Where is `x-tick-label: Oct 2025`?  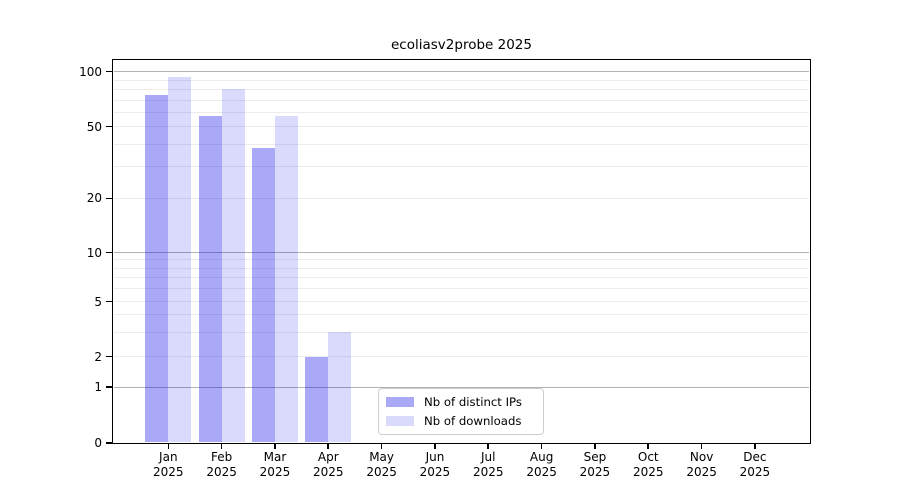
x-tick-label: Oct 2025 is located at coordinates (648, 465).